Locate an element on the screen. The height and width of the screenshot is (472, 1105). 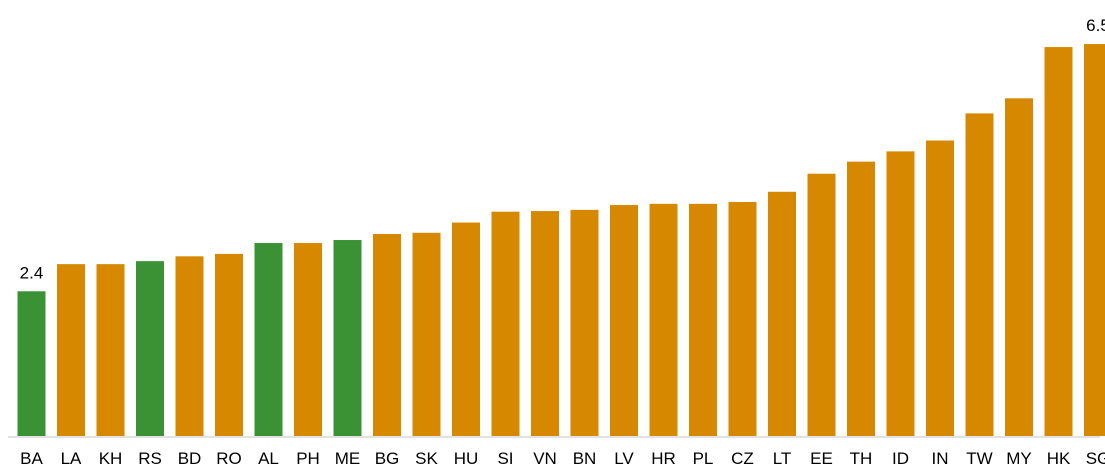
bar-bd is located at coordinates (189, 346).